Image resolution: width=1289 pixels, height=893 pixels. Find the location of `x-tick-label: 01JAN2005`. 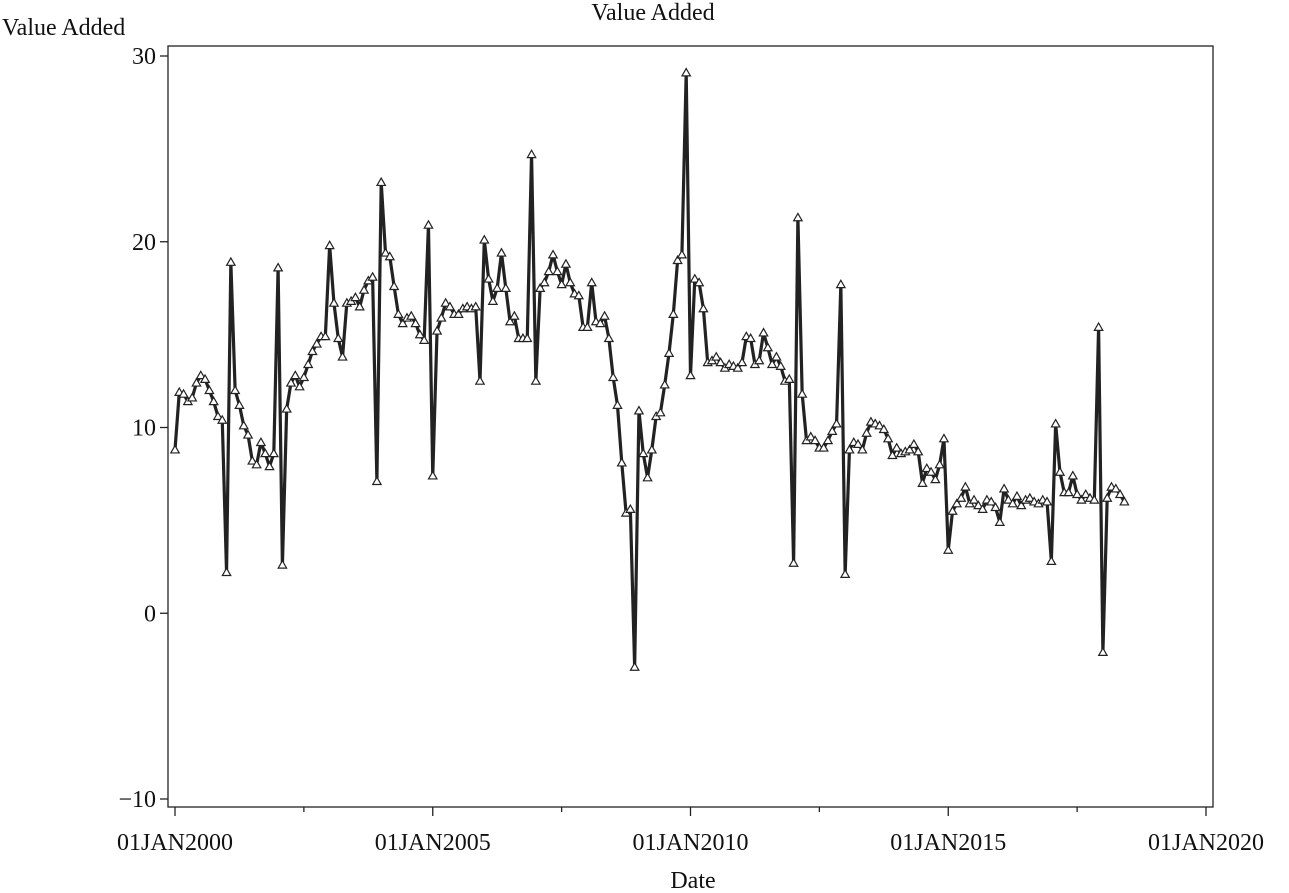

x-tick-label: 01JAN2005 is located at coordinates (433, 843).